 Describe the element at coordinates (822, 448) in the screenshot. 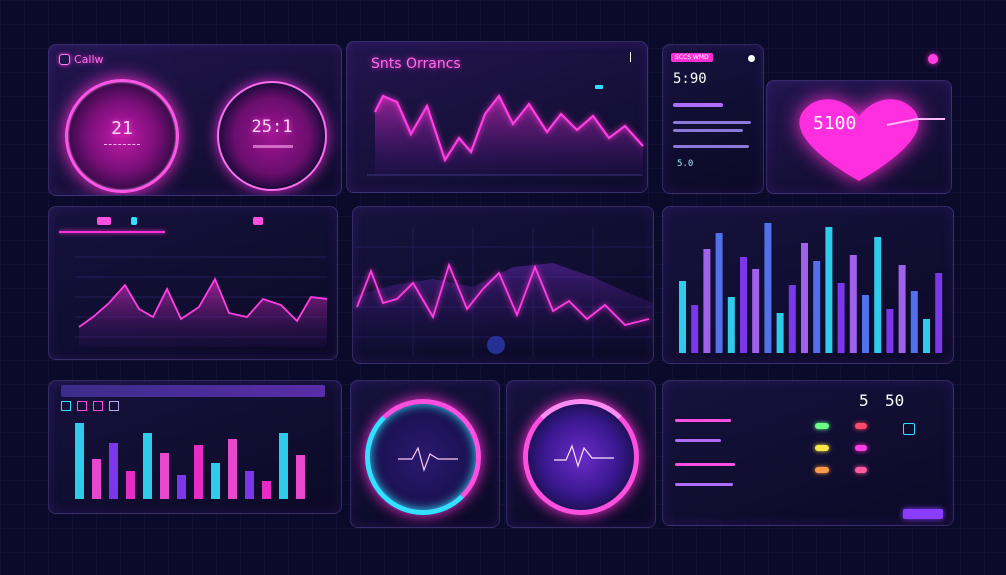

I see `toggle-yellow` at that location.